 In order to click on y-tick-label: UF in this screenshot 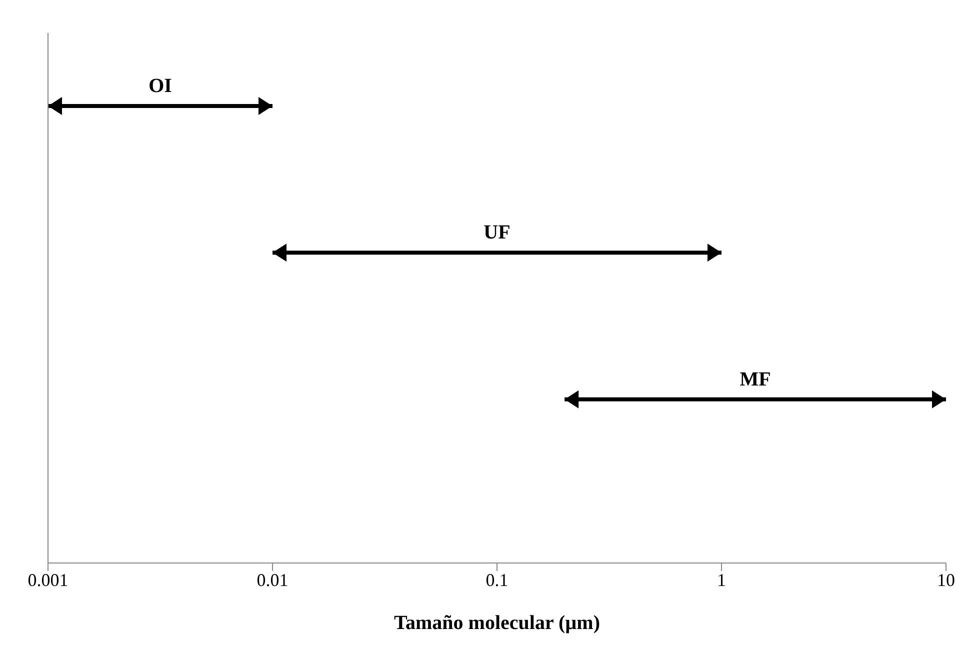, I will do `click(497, 233)`.